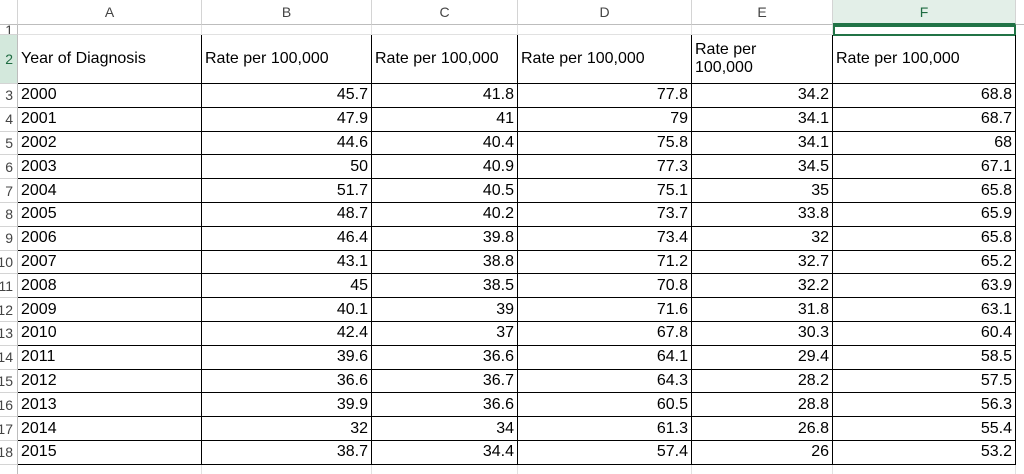 This screenshot has width=1024, height=474. Describe the element at coordinates (762, 381) in the screenshot. I see `value-cell: 28.2` at that location.